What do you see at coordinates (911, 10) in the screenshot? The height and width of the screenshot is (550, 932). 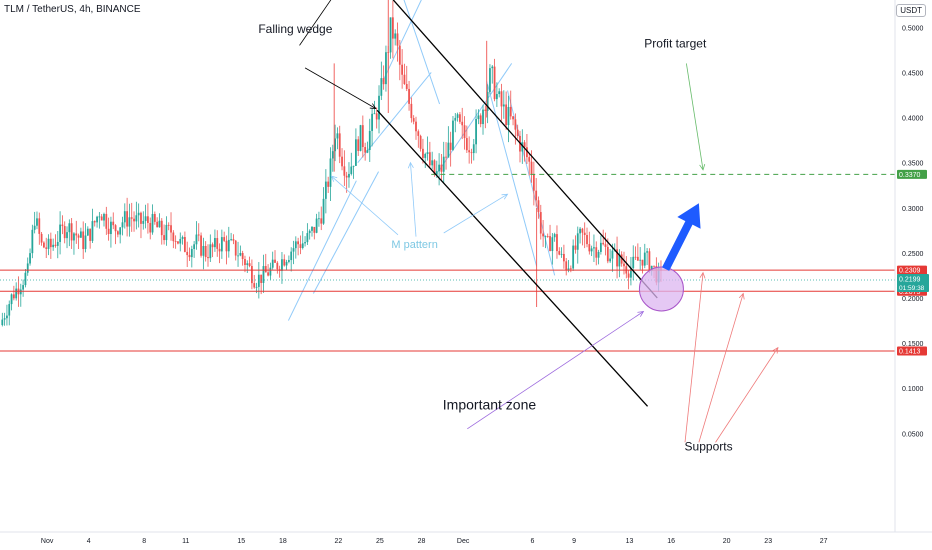 I see `currency-badge: USDT` at bounding box center [911, 10].